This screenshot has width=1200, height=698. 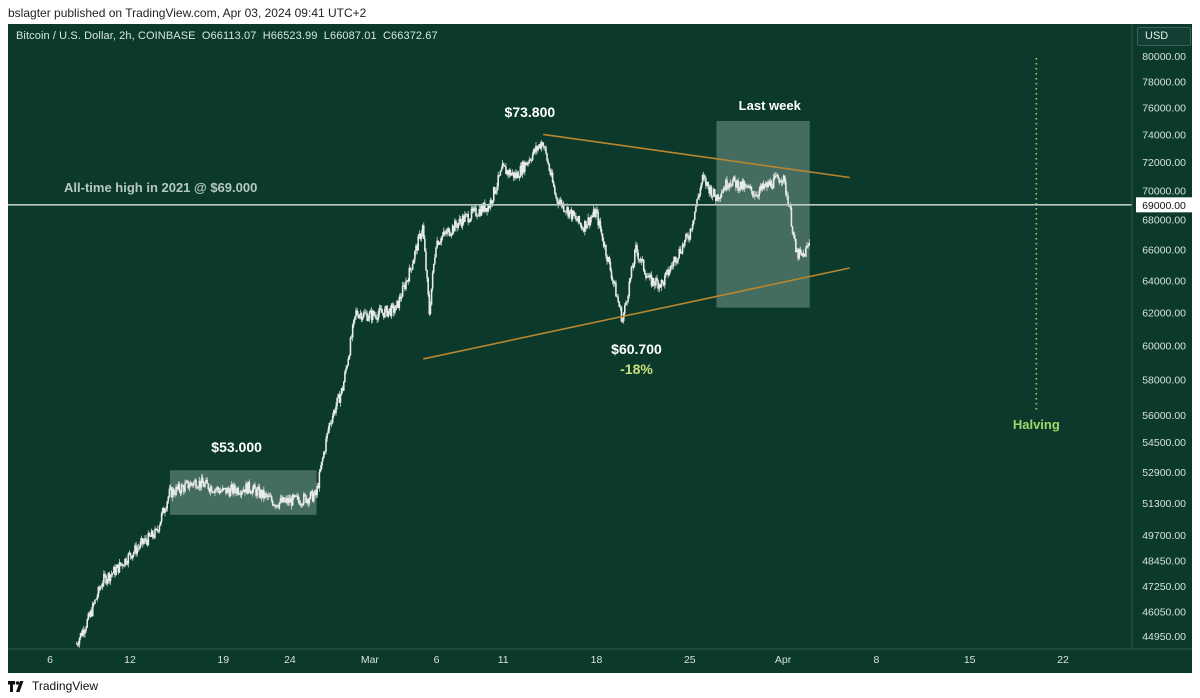 What do you see at coordinates (290, 36) in the screenshot?
I see `ohlc-high: H66523.99` at bounding box center [290, 36].